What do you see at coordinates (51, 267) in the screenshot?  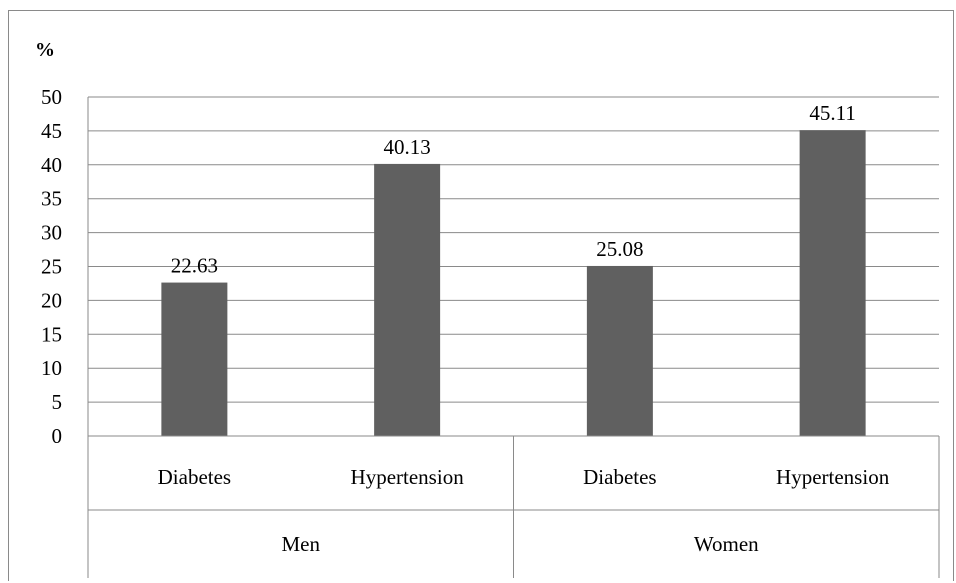 I see `y-tick-label: 25` at bounding box center [51, 267].